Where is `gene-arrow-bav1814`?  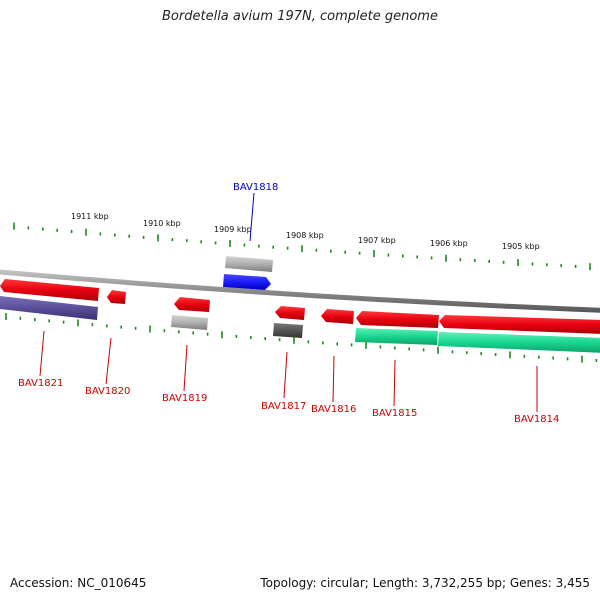
gene-arrow-bav1814 is located at coordinates (519, 324).